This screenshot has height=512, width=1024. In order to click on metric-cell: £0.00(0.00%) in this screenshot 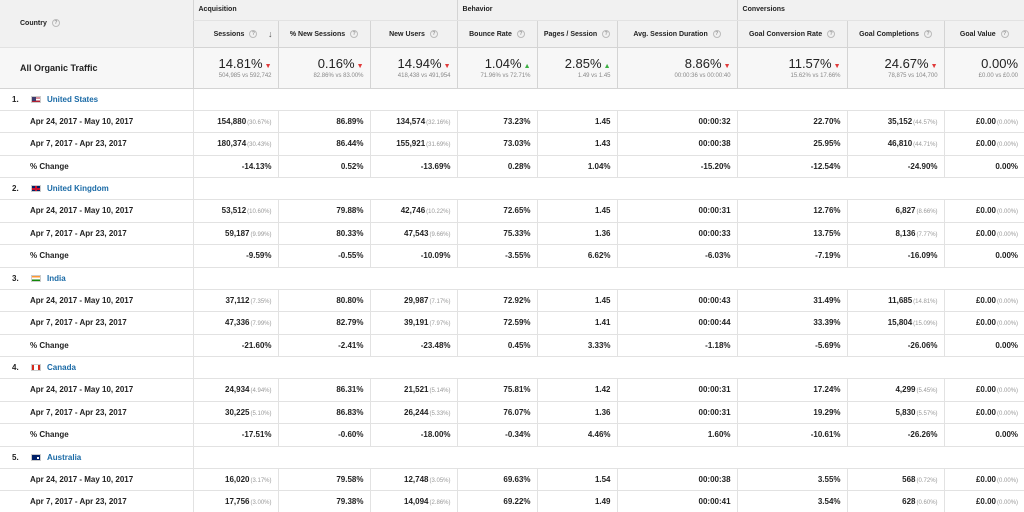, I will do `click(983, 300)`.